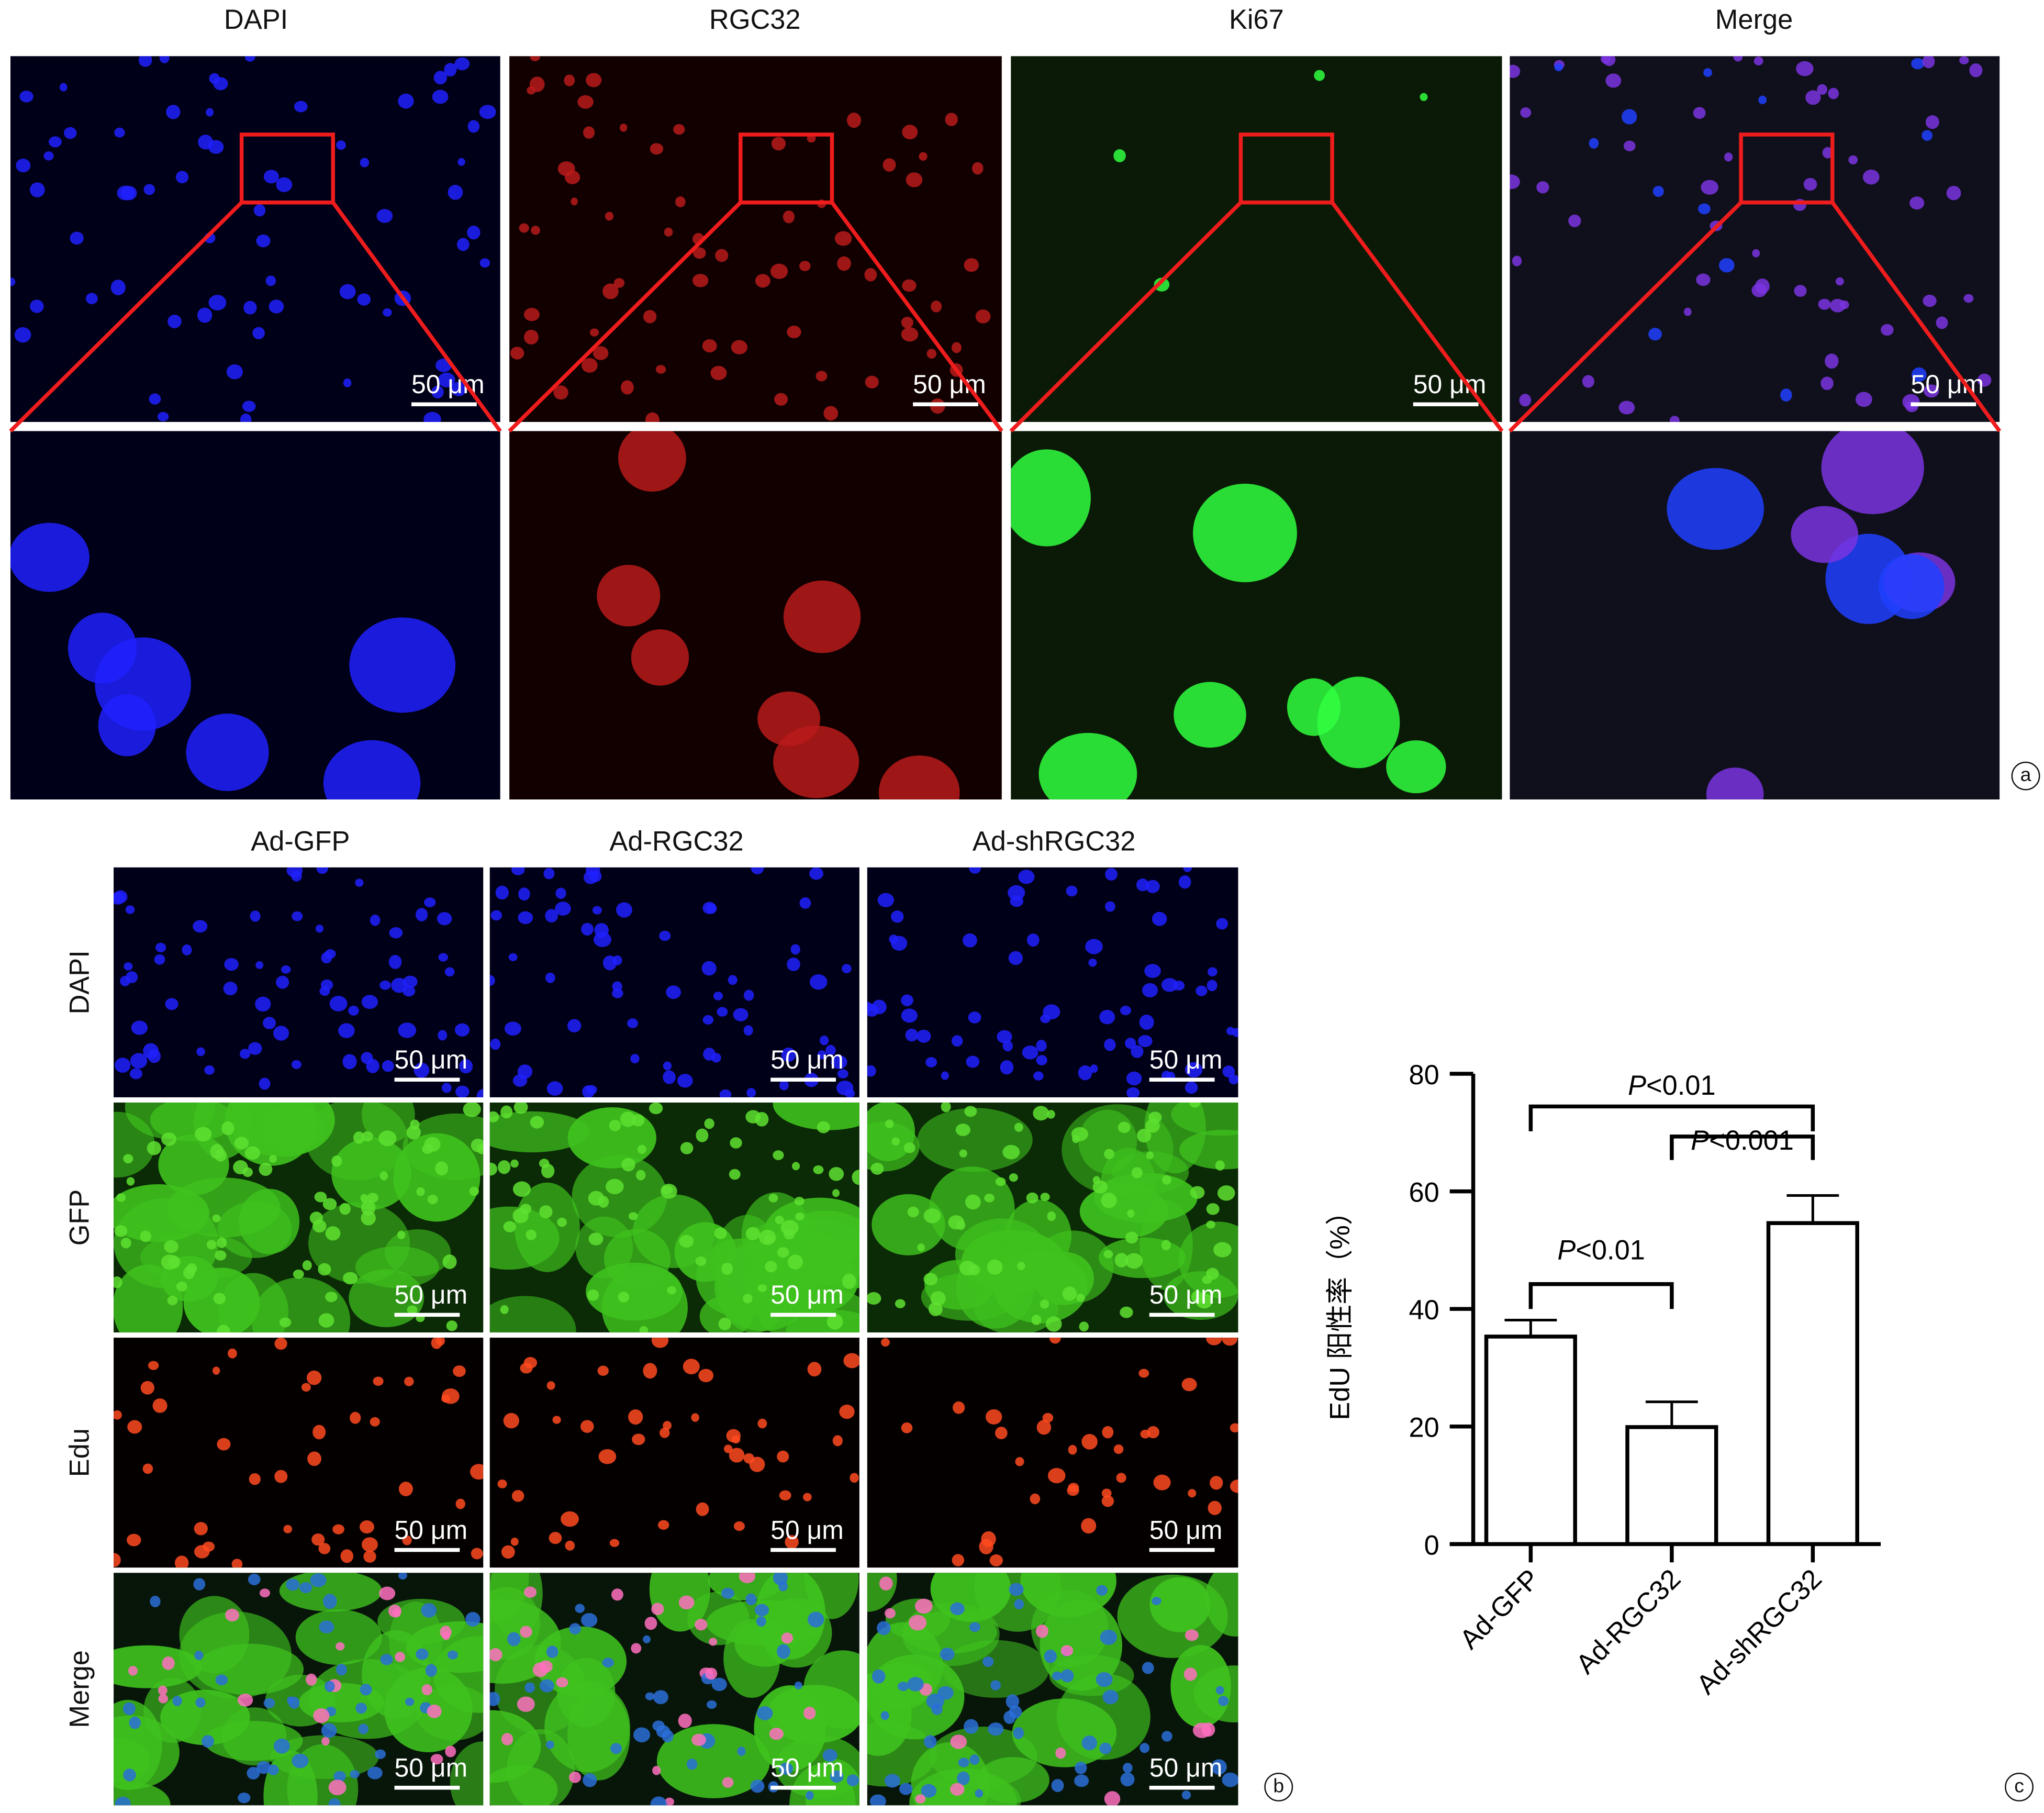  I want to click on image-merge-zoom, so click(1755, 615).